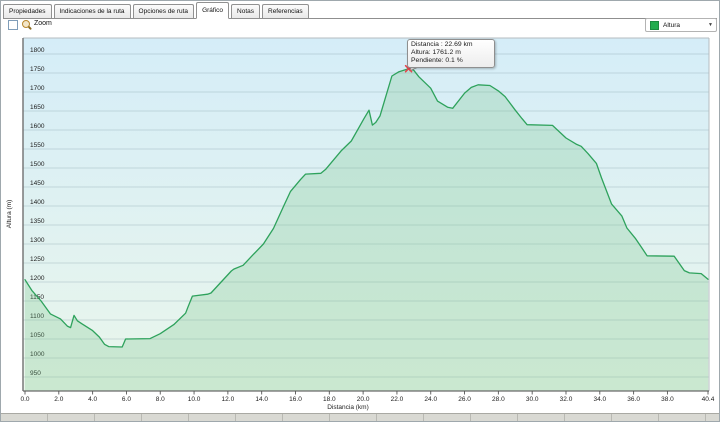 This screenshot has height=422, width=720. What do you see at coordinates (43, 23) in the screenshot?
I see `zoom-label: Zoom` at bounding box center [43, 23].